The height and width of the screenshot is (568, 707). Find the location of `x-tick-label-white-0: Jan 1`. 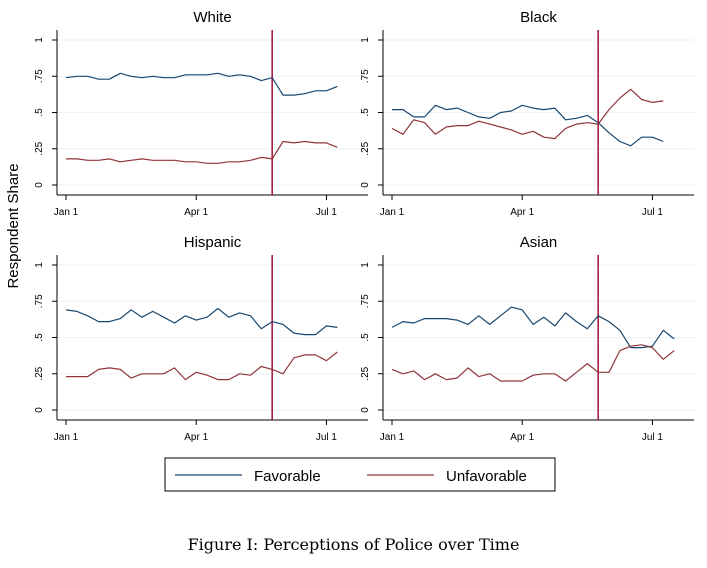

x-tick-label-white-0: Jan 1 is located at coordinates (66, 212).